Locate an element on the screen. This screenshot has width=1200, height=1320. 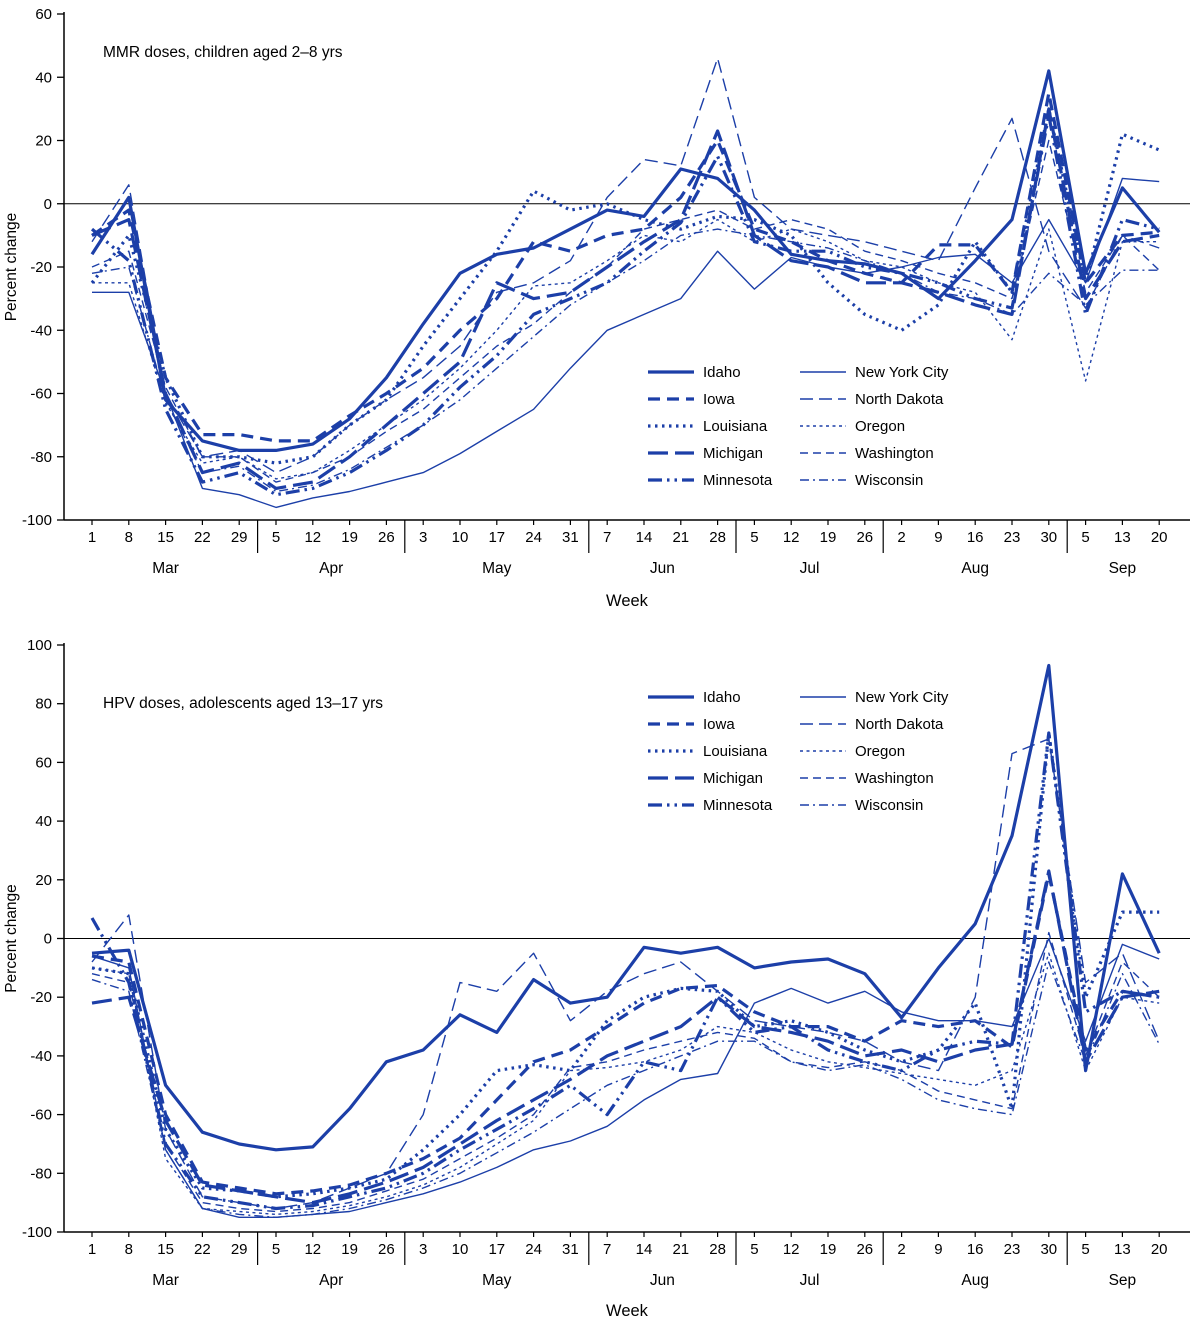
week-tick-label: 24 is located at coordinates (533, 1249).